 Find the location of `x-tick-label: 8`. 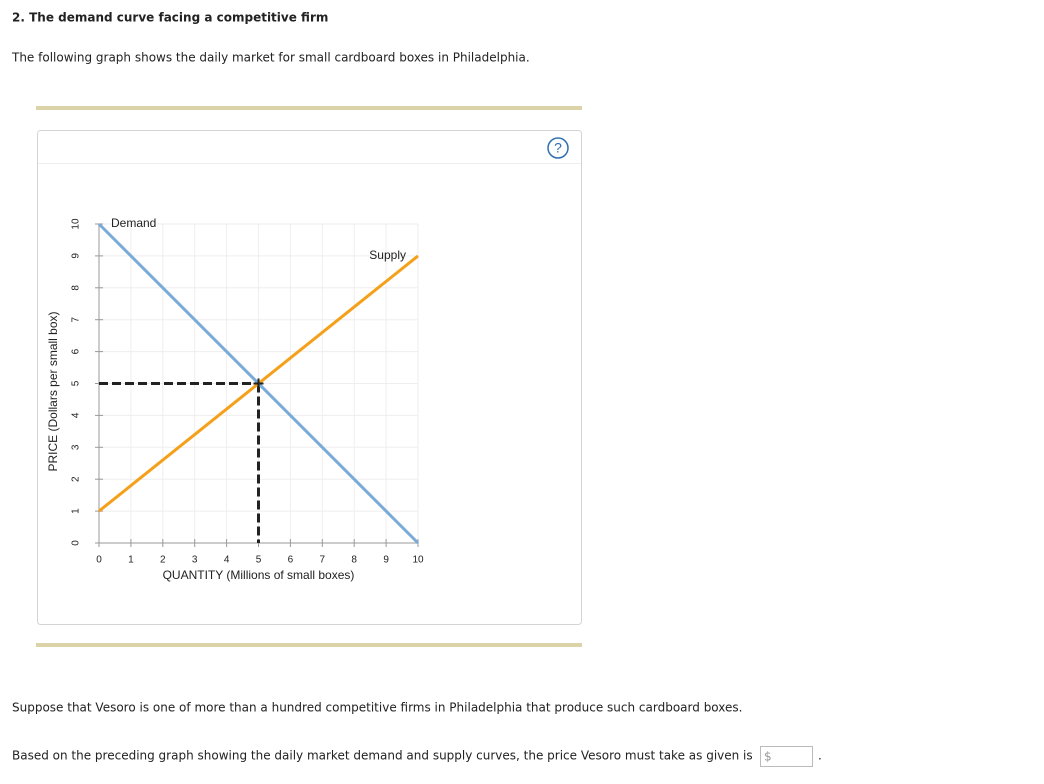

x-tick-label: 8 is located at coordinates (354, 560).